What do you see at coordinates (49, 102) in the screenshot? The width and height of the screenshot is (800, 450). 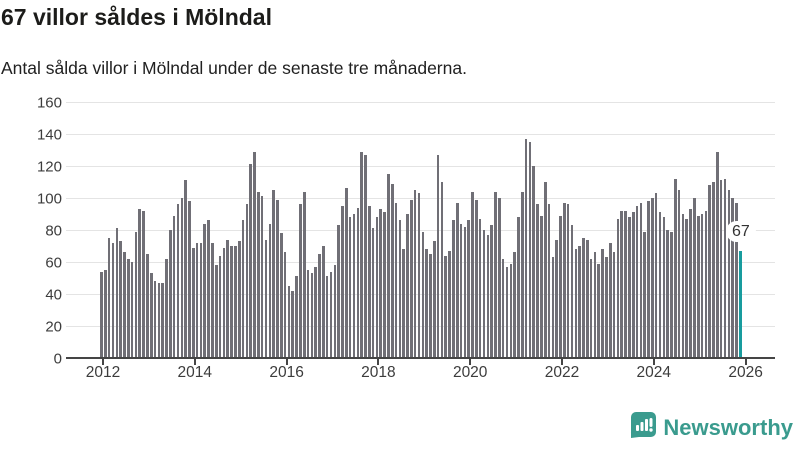 I see `y-tick-label: 160` at bounding box center [49, 102].